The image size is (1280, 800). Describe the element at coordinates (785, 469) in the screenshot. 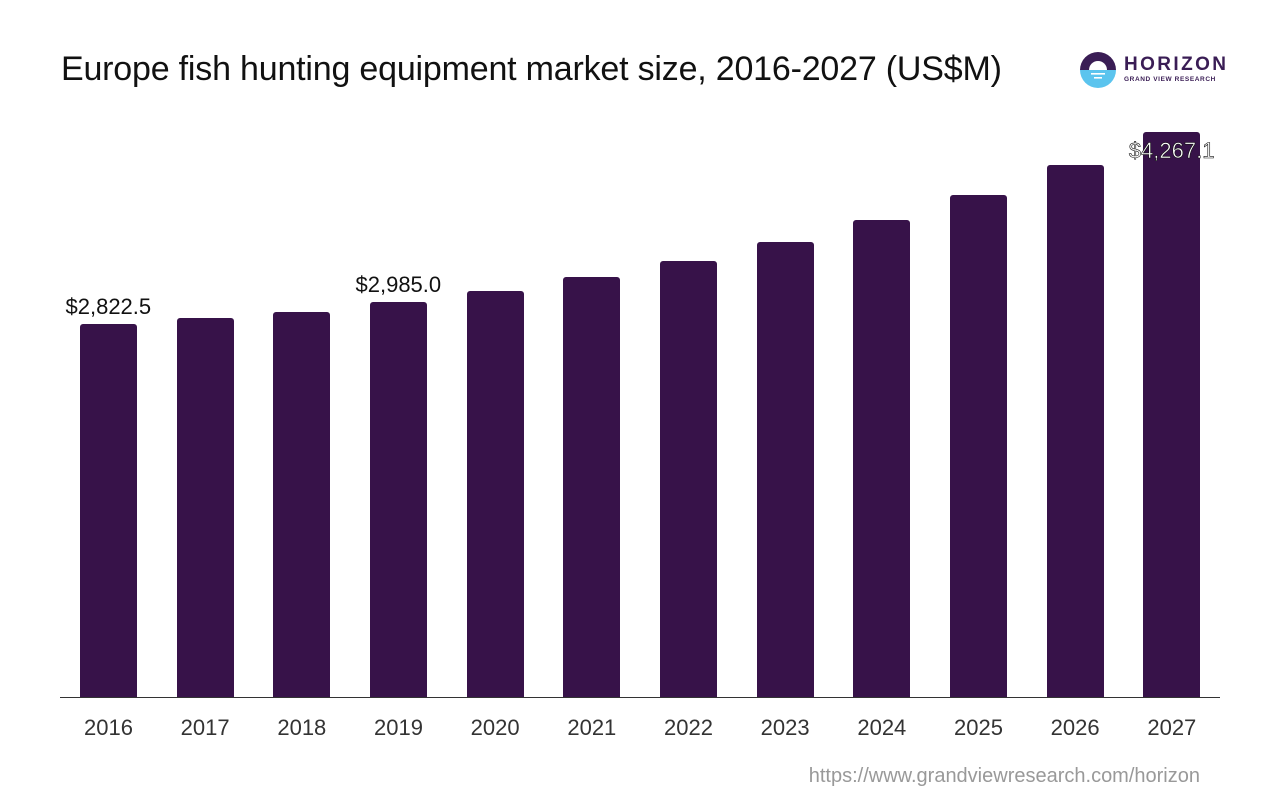

I see `bar-2023` at that location.